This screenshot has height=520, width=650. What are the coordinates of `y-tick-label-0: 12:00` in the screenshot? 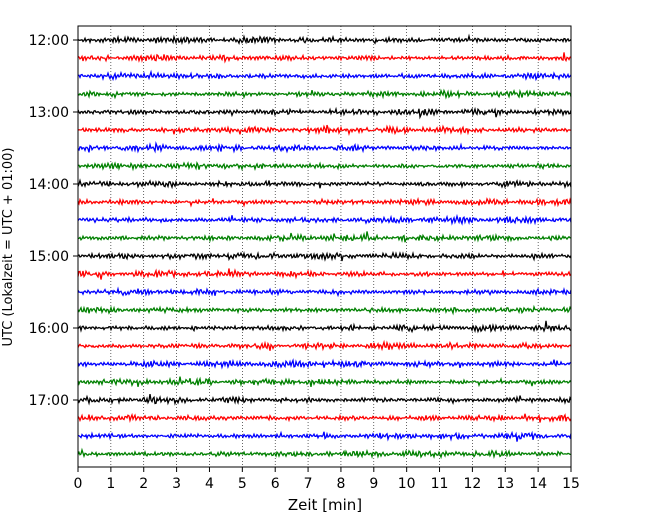 It's located at (49, 41).